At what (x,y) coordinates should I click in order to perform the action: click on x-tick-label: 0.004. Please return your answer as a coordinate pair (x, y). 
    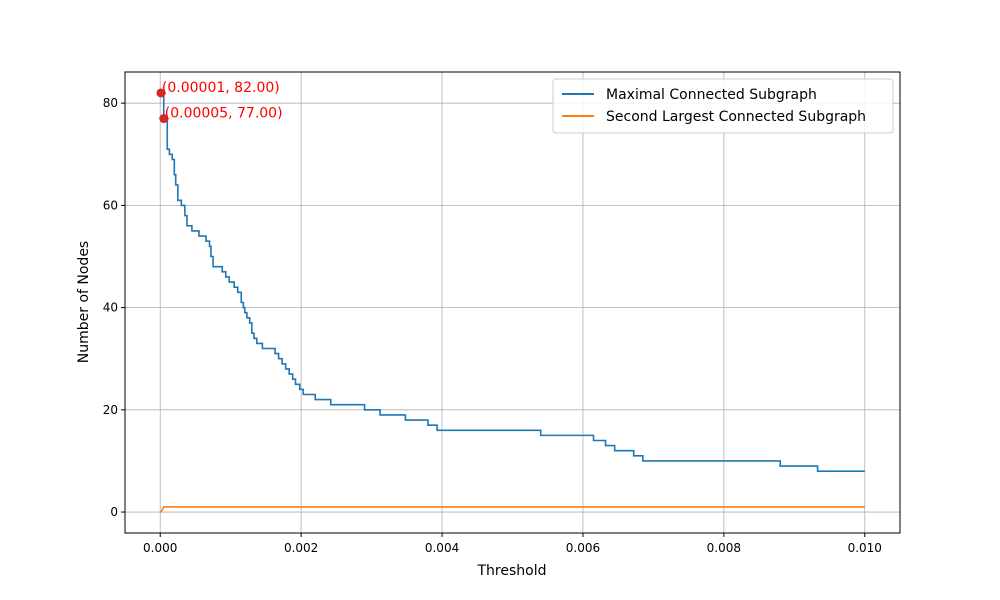
    Looking at the image, I should click on (442, 548).